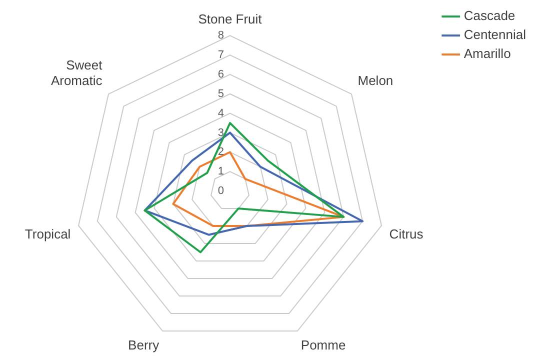  I want to click on y-tick-label: 8, so click(221, 36).